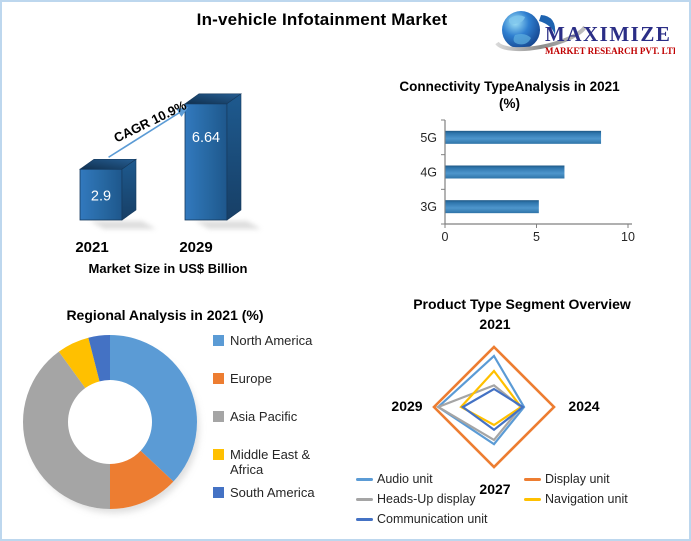  I want to click on radar-series-navigation-unit, so click(491, 398).